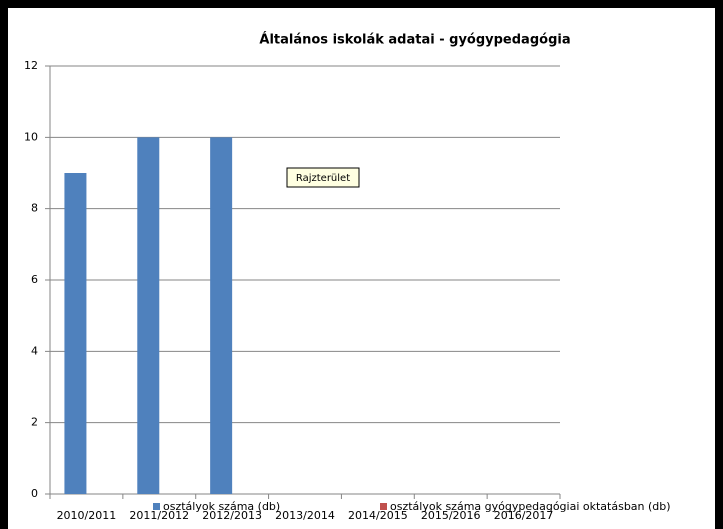 This screenshot has width=723, height=529. What do you see at coordinates (34, 350) in the screenshot?
I see `y-tick-label: 4` at bounding box center [34, 350].